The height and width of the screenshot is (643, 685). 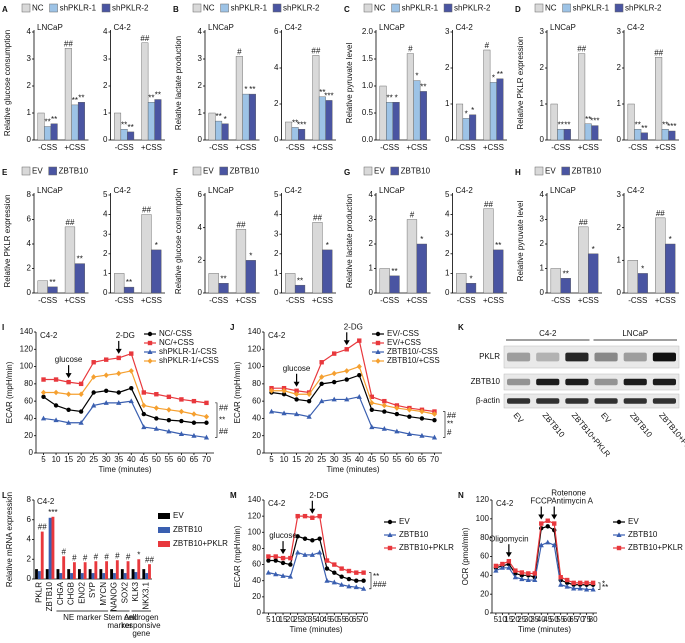 I want to click on subplot-title: LNCaP, so click(x=563, y=27).